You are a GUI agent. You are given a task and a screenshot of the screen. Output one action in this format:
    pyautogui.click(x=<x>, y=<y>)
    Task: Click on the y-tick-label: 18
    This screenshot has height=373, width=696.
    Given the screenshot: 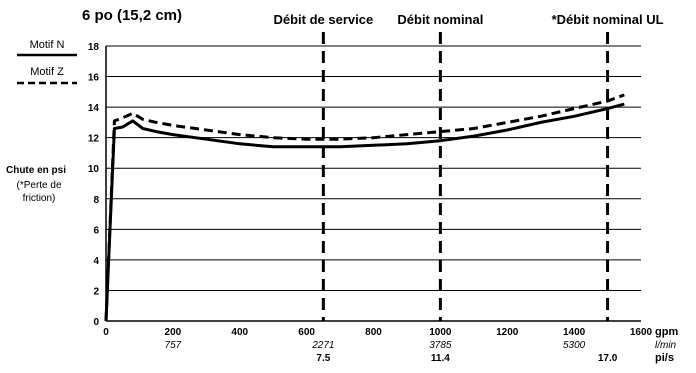 What is the action you would take?
    pyautogui.click(x=94, y=47)
    